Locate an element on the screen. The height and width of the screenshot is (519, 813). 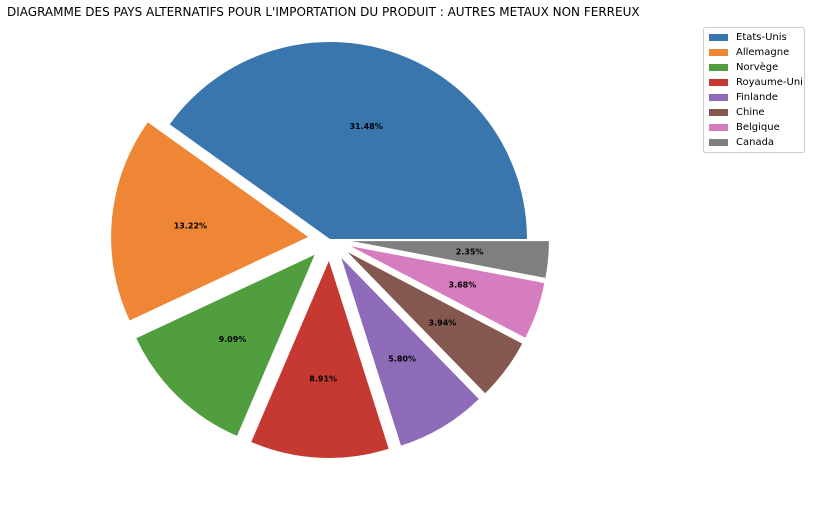
pie-slice-norv-ge is located at coordinates (225, 345).